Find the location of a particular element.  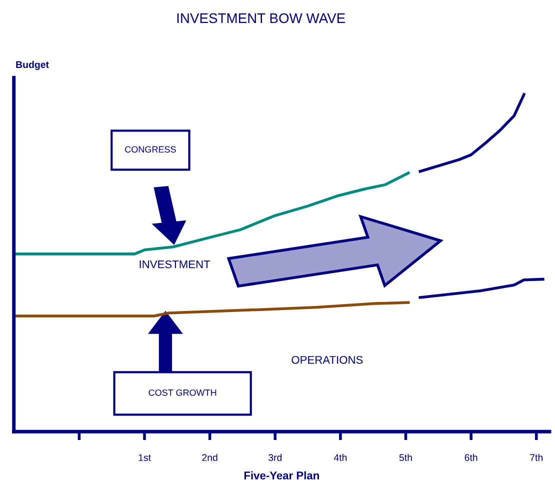

x-tick-label: 6th is located at coordinates (471, 458).